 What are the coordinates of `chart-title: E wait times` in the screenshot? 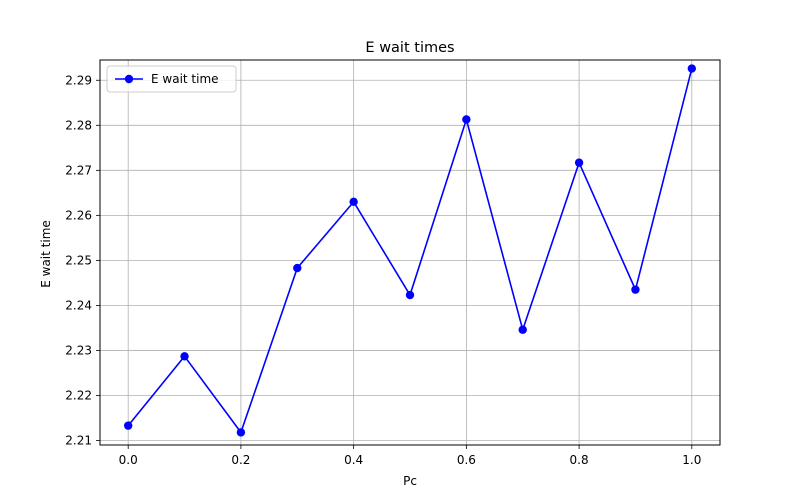 It's located at (409, 48).